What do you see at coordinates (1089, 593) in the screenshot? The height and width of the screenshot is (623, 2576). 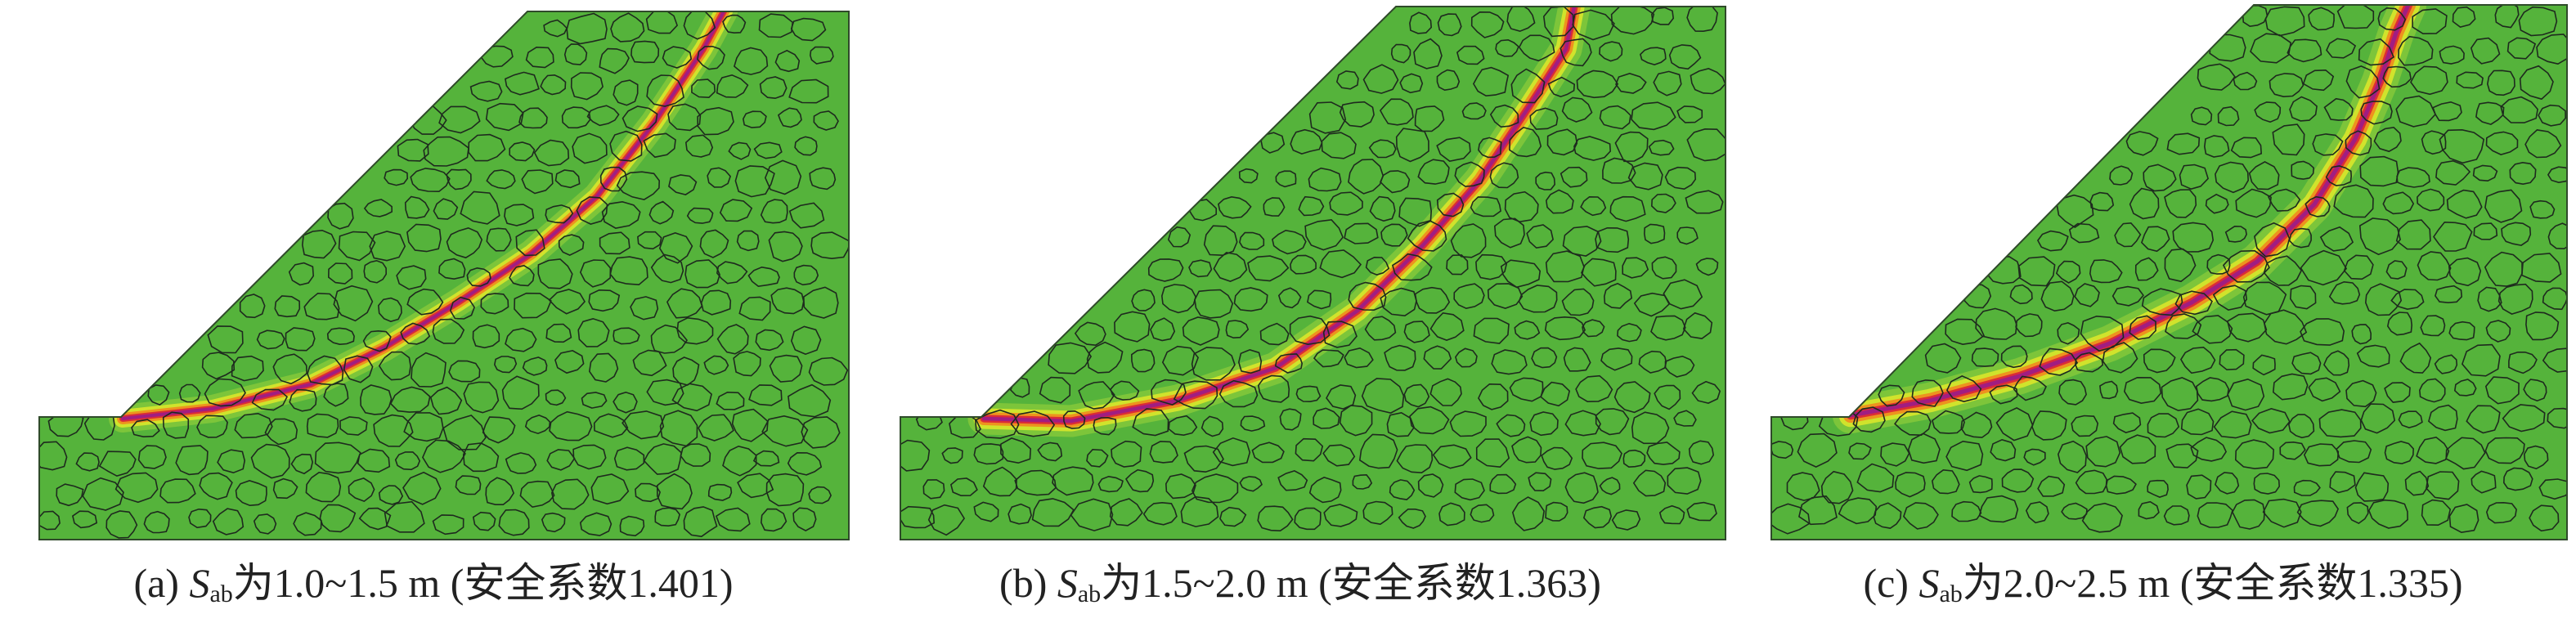 I see `caption-b-subscript: ab` at bounding box center [1089, 593].